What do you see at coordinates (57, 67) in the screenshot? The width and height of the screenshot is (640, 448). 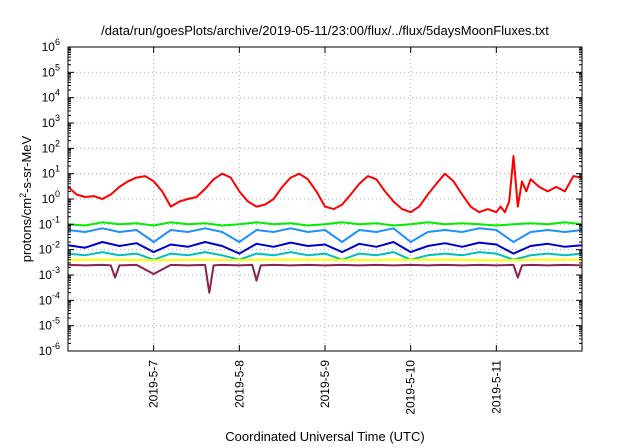 I see `y-tick-exponent: 5` at bounding box center [57, 67].